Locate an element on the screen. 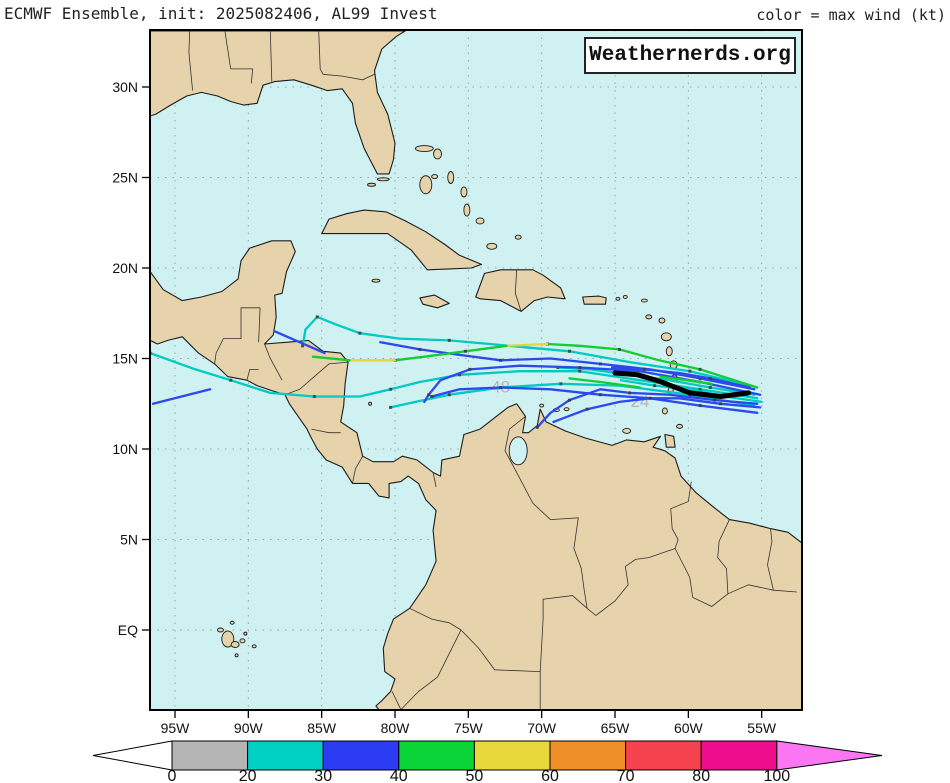  colorbar-right-arrow is located at coordinates (829, 755).